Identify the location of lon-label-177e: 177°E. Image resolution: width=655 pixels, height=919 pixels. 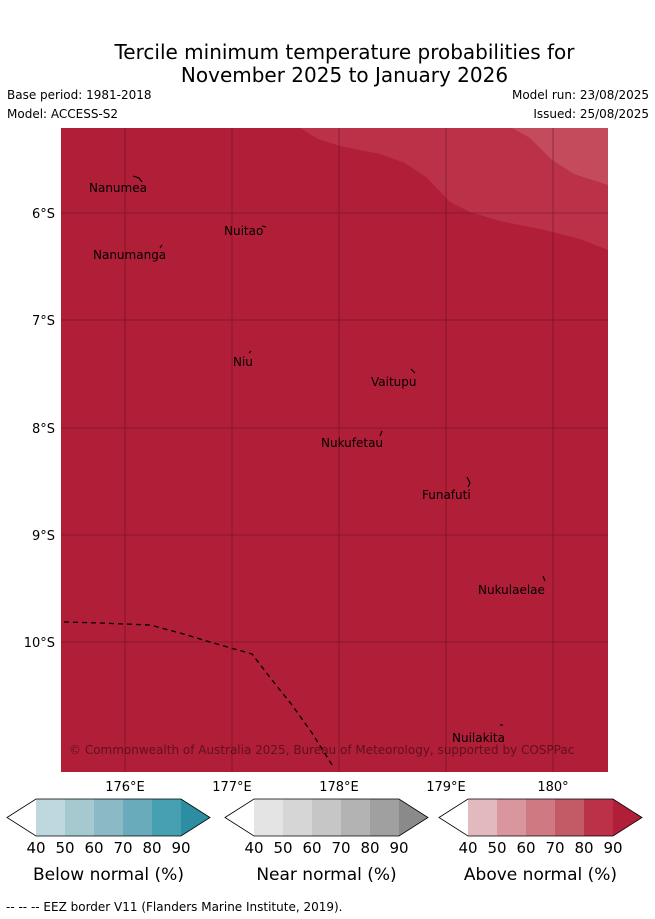
(232, 787).